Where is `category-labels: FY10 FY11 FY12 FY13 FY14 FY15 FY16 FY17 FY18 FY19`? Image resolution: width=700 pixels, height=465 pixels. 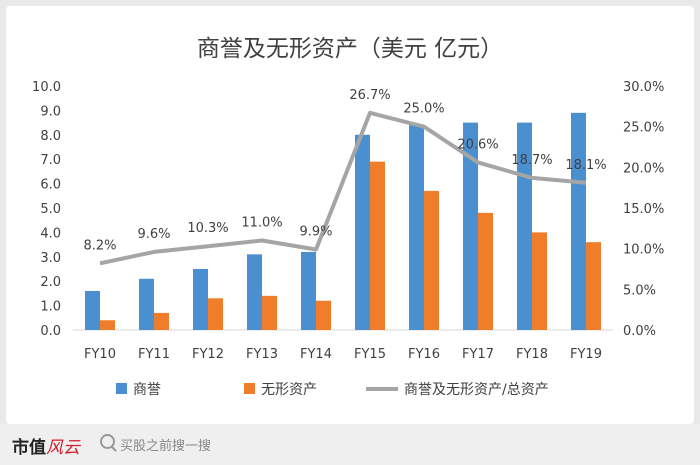
category-labels: FY10 FY11 FY12 FY13 FY14 FY15 FY16 FY17 FY18 FY19 is located at coordinates (343, 354).